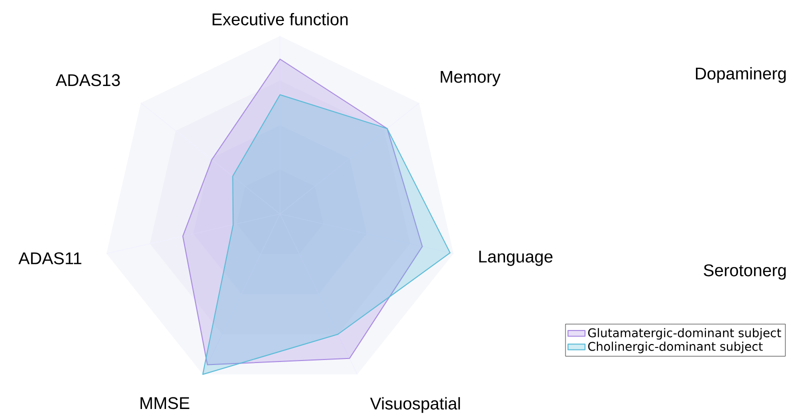  Describe the element at coordinates (470, 78) in the screenshot. I see `spoke-label: Memory` at that location.